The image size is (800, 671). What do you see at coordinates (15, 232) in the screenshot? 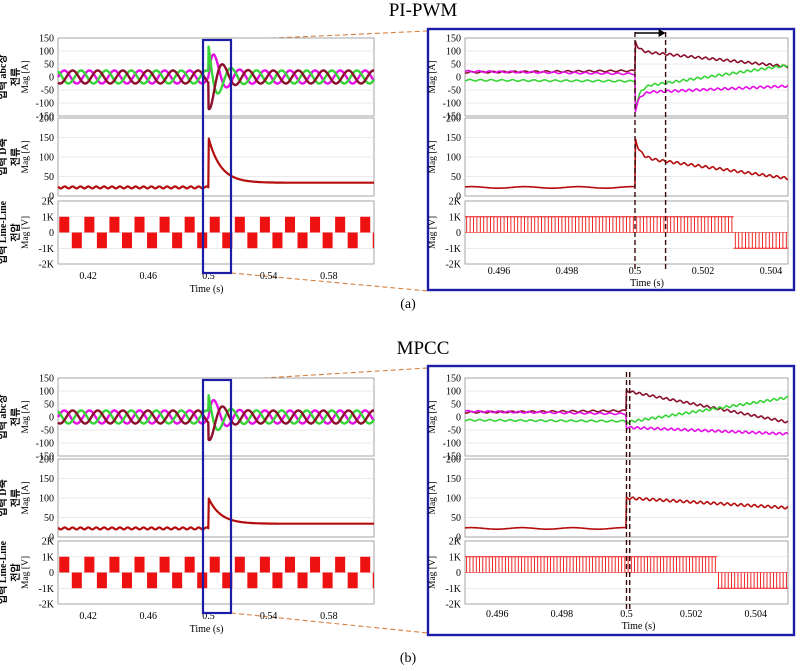
I see `overview-korean-label: 전압` at bounding box center [15, 232].